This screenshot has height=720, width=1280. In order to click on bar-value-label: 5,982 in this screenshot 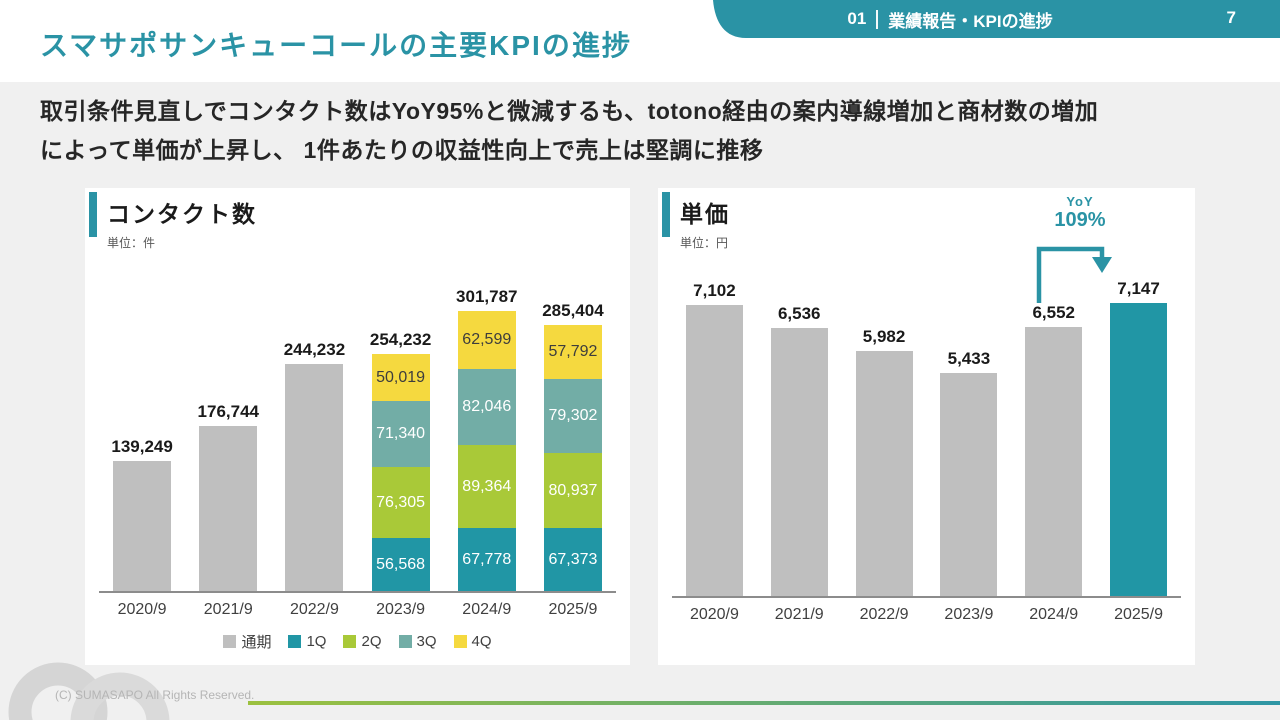, I will do `click(884, 336)`.